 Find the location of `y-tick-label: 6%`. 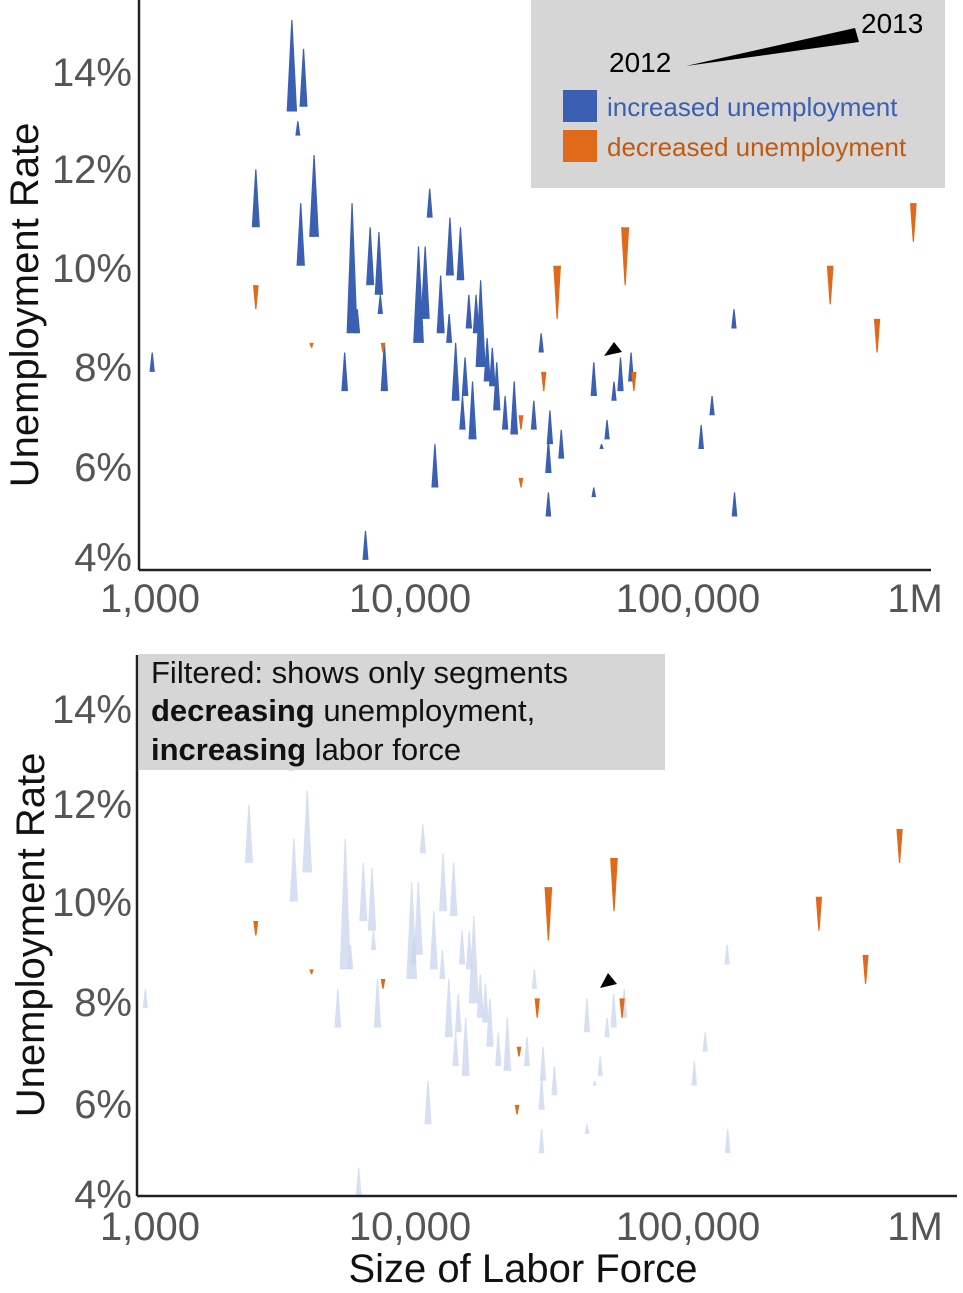

y-tick-label: 6% is located at coordinates (103, 1105).